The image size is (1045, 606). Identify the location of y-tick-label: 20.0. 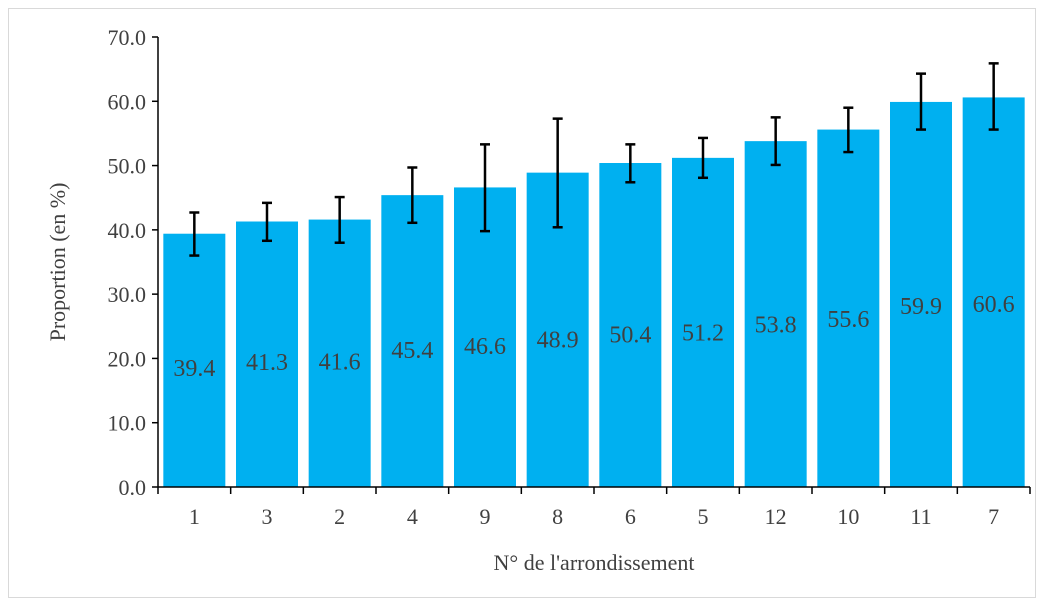
(127, 358).